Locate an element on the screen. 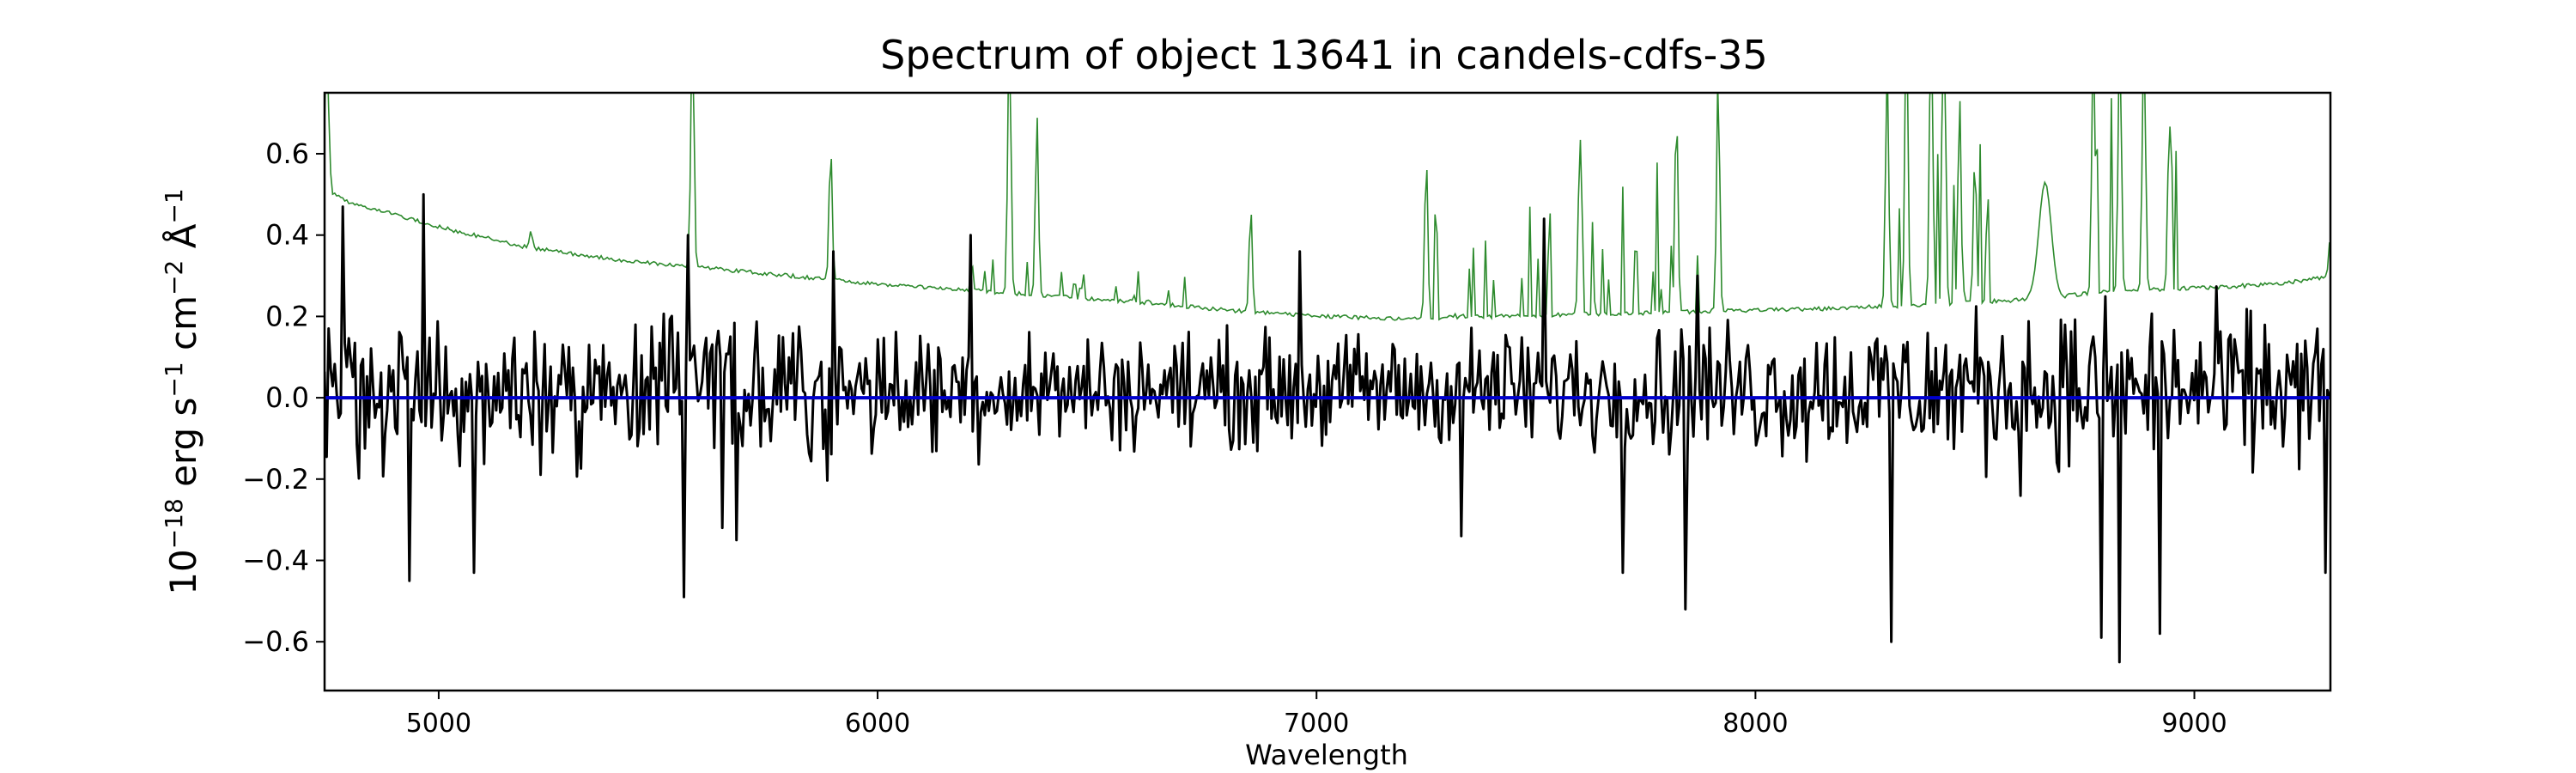  y-tick-label: 0.0 is located at coordinates (287, 397).